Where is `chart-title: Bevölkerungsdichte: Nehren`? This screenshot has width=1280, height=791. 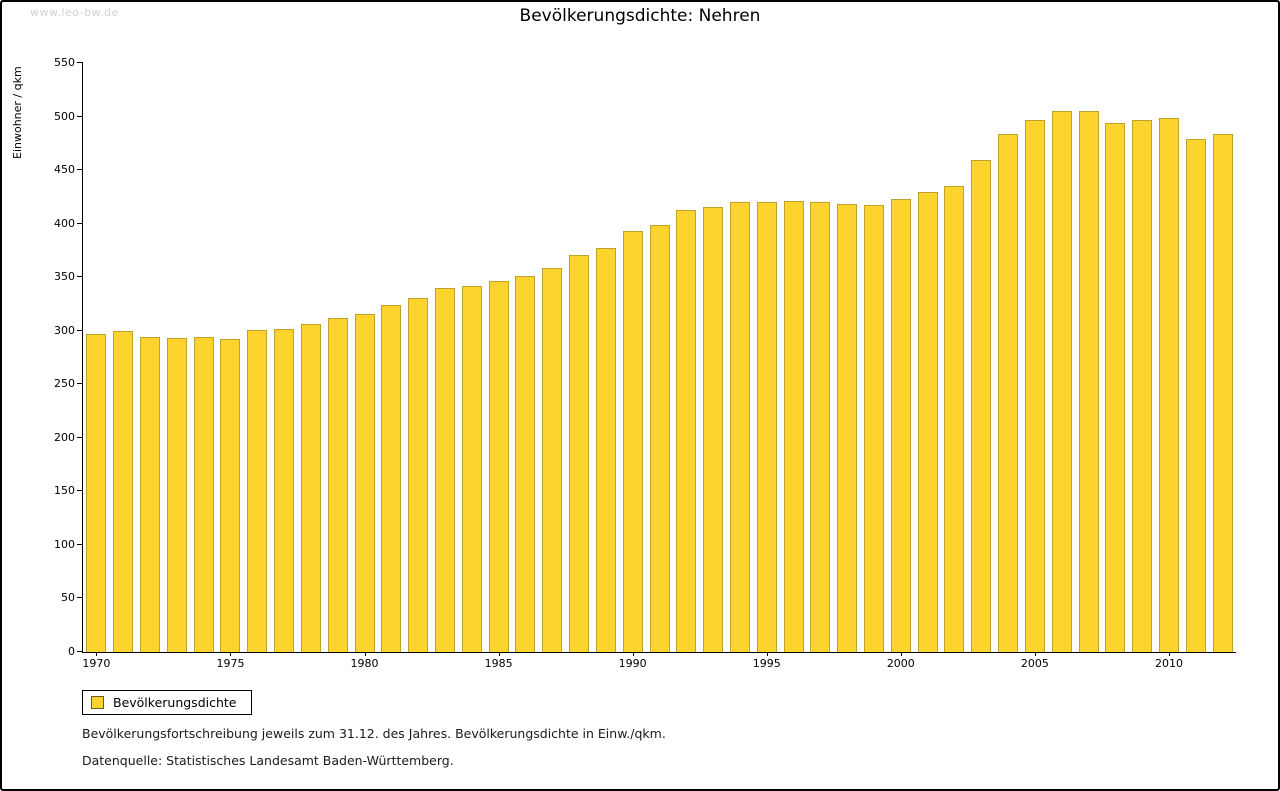
chart-title: Bevölkerungsdichte: Nehren is located at coordinates (640, 16).